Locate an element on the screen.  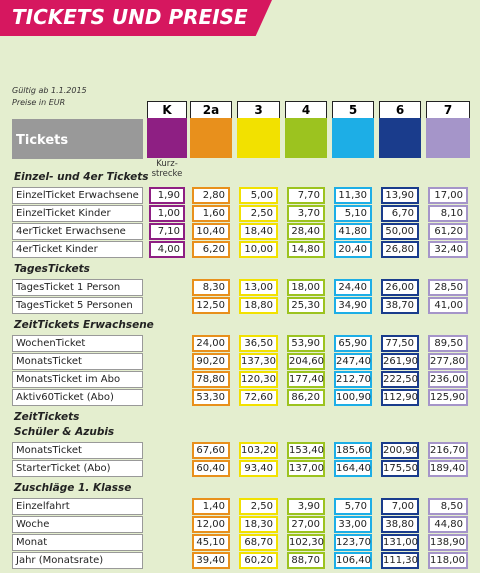
section-title: Einzel- und 4er Tickets is located at coordinates (81, 177).